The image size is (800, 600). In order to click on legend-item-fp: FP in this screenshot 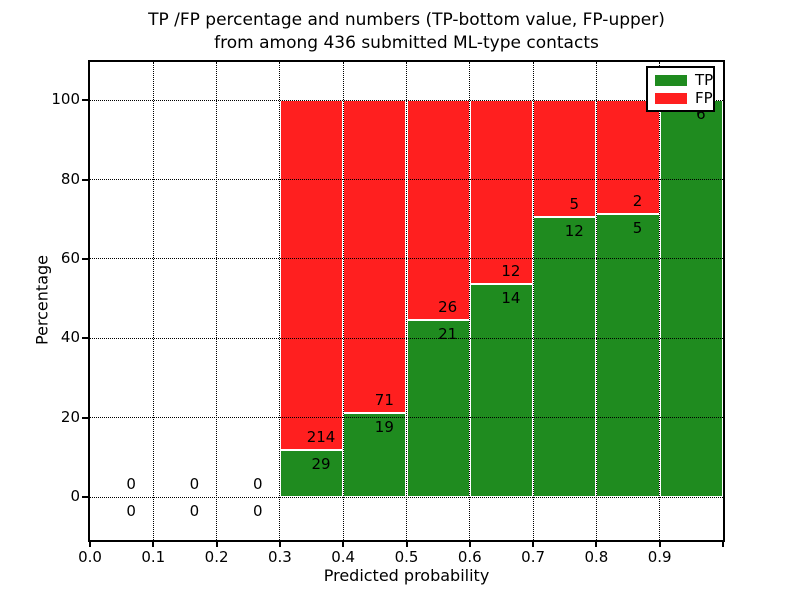, I will do `click(684, 98)`.